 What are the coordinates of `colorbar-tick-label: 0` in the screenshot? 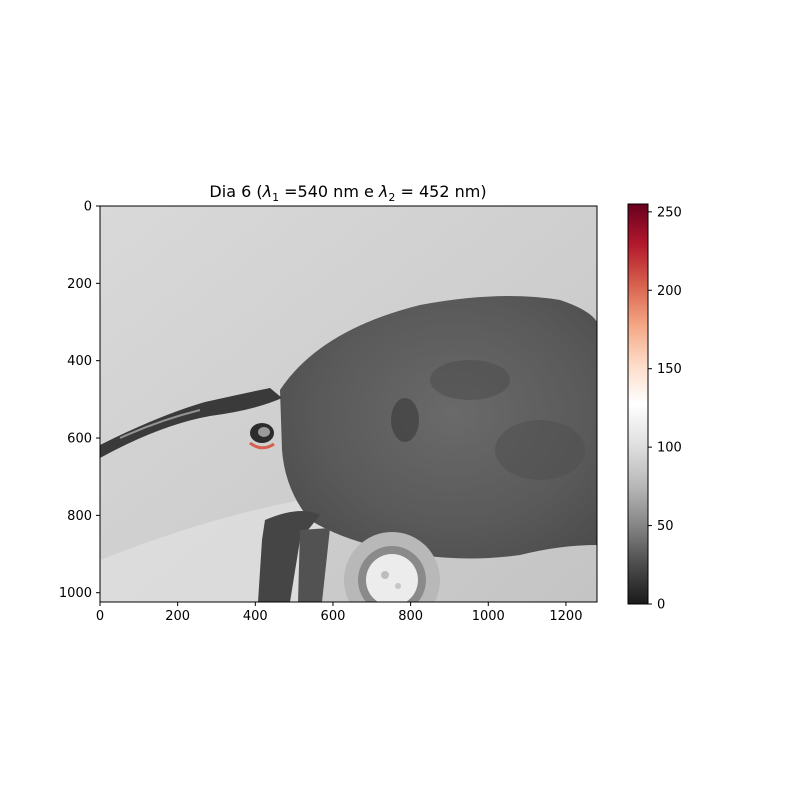 It's located at (661, 605).